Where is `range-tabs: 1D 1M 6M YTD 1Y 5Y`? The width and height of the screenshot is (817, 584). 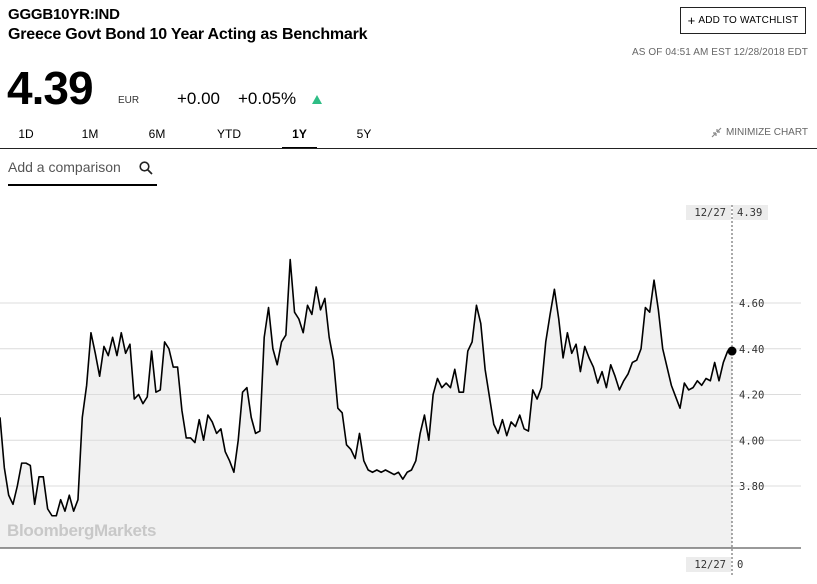
range-tabs: 1D 1M 6M YTD 1Y 5Y is located at coordinates (408, 137).